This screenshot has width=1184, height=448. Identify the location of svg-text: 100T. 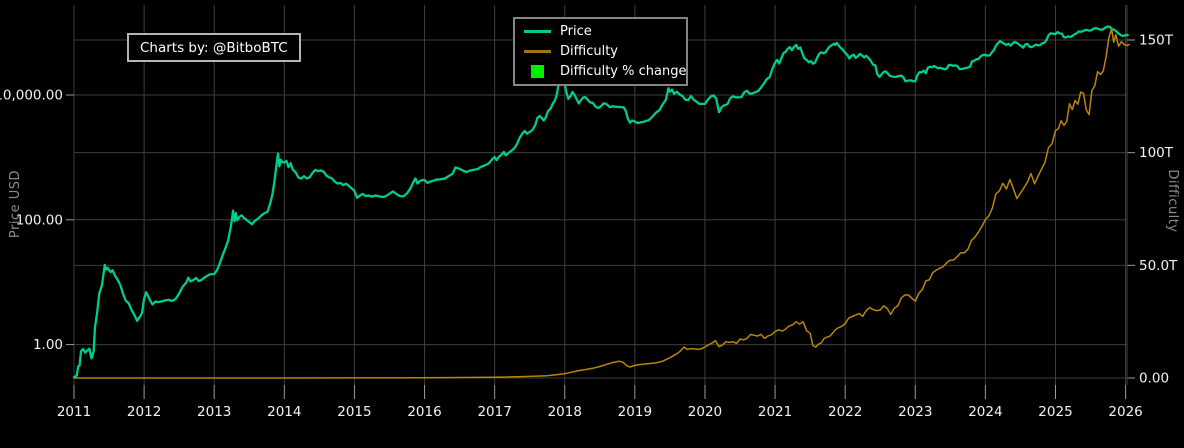
(1156, 153).